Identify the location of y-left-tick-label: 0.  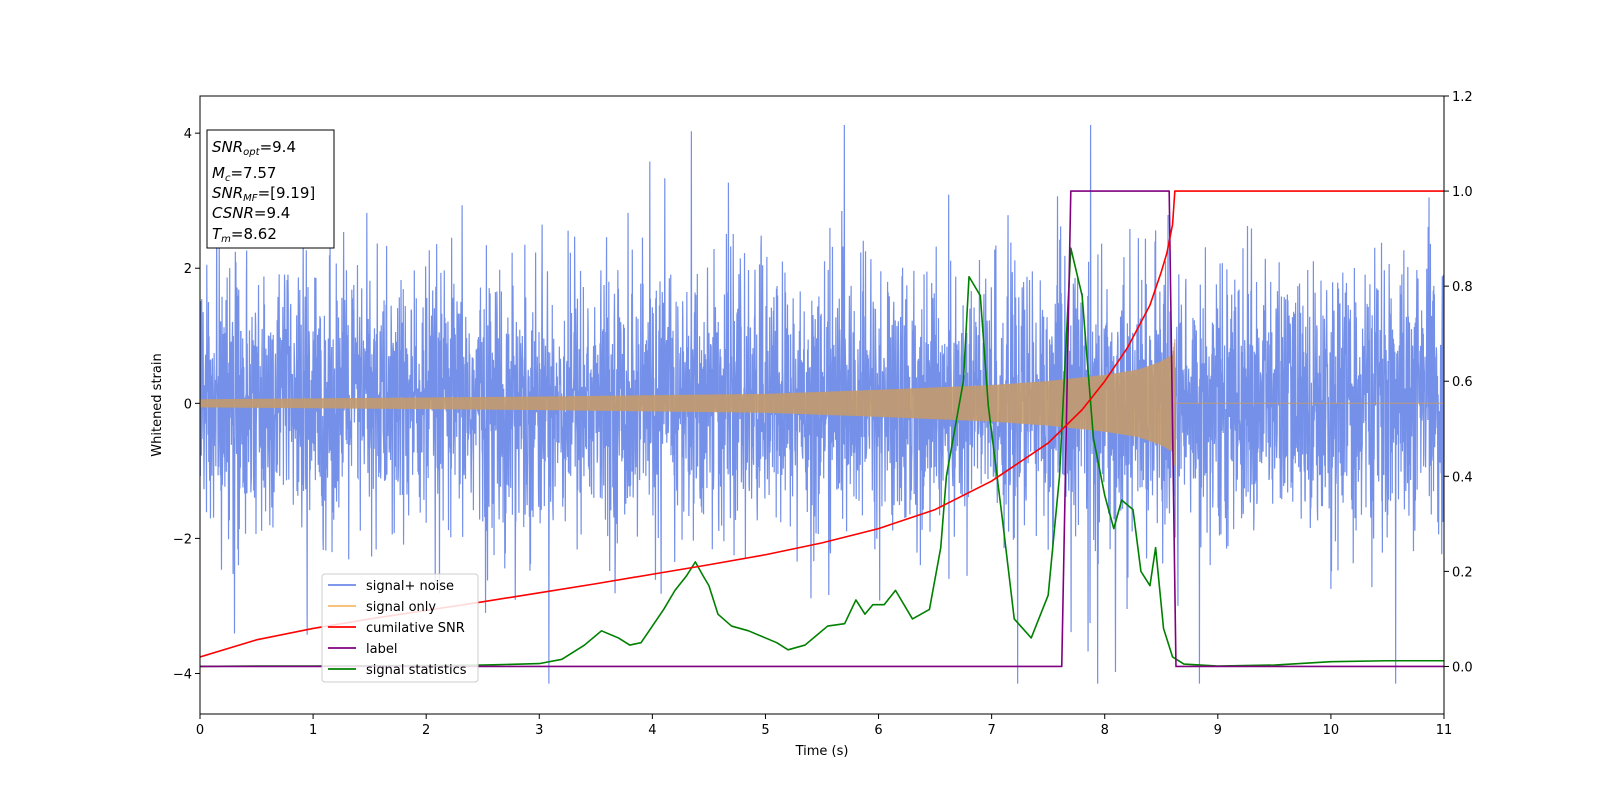
(188, 404).